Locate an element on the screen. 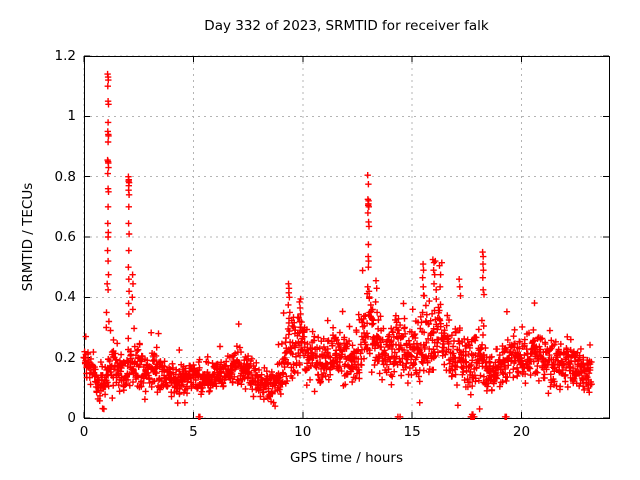  y-tick-label: 0.2 is located at coordinates (65, 357).